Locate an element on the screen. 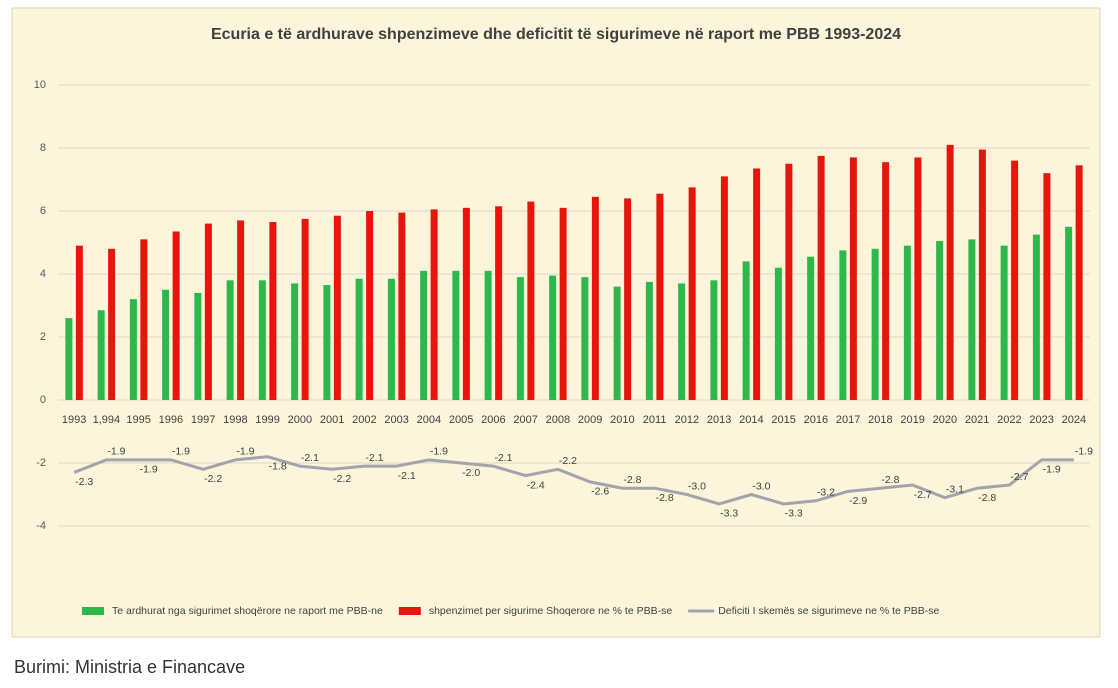 This screenshot has height=688, width=1118. data-label: -2.7 is located at coordinates (923, 495).